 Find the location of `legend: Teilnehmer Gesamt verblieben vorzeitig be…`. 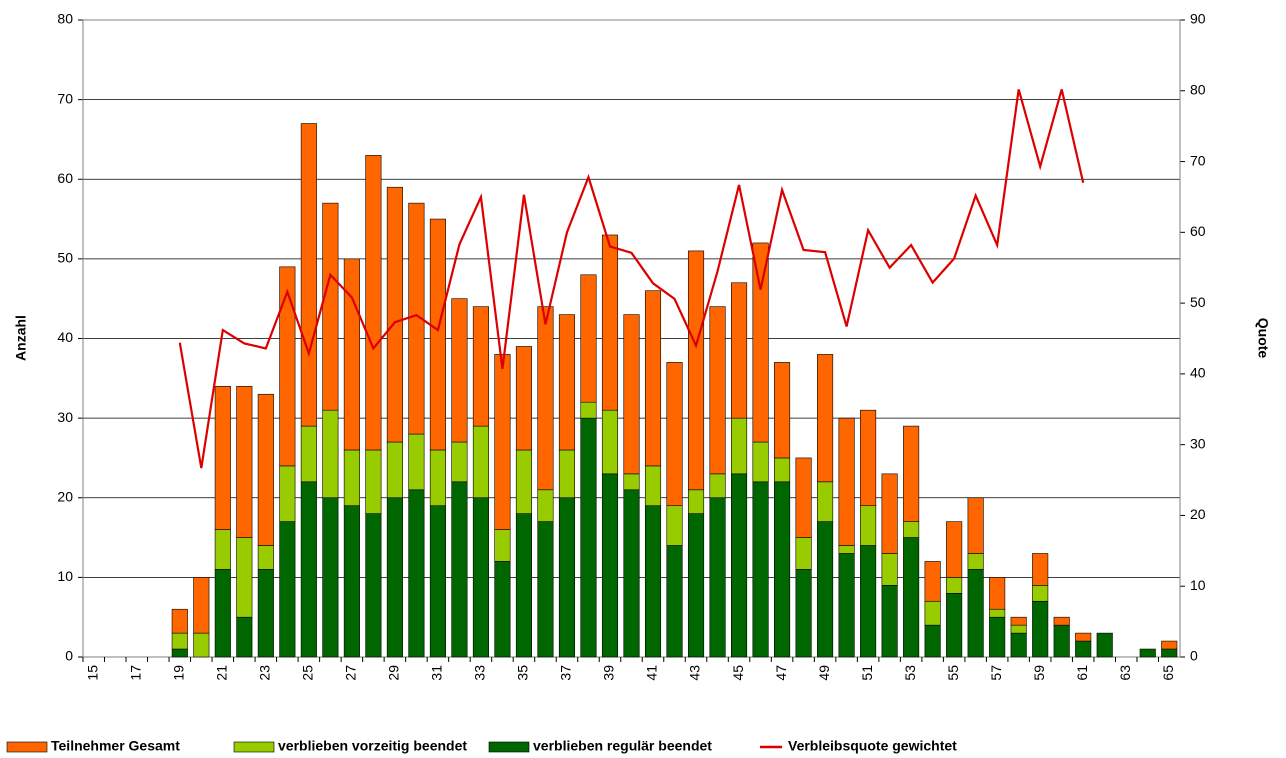

legend: Teilnehmer Gesamt verblieben vorzeitig be… is located at coordinates (481, 746).